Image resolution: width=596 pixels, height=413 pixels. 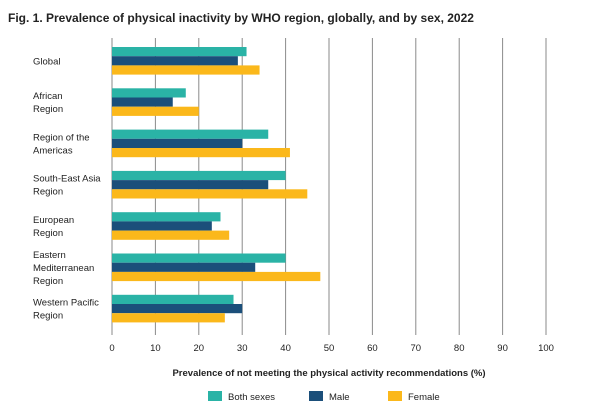 I want to click on x-tick-label: 100, so click(x=546, y=348).